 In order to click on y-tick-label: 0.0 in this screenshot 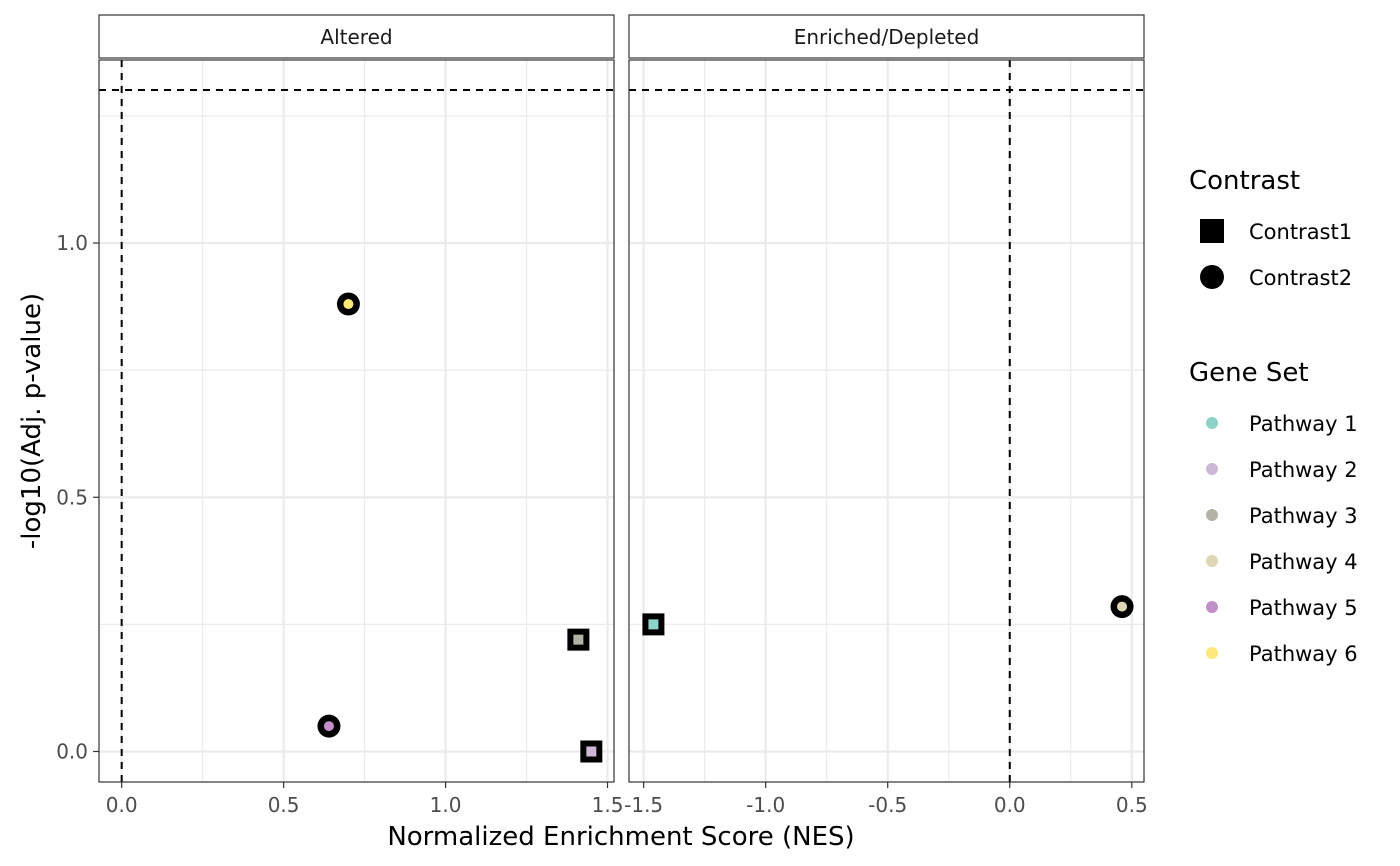, I will do `click(72, 751)`.